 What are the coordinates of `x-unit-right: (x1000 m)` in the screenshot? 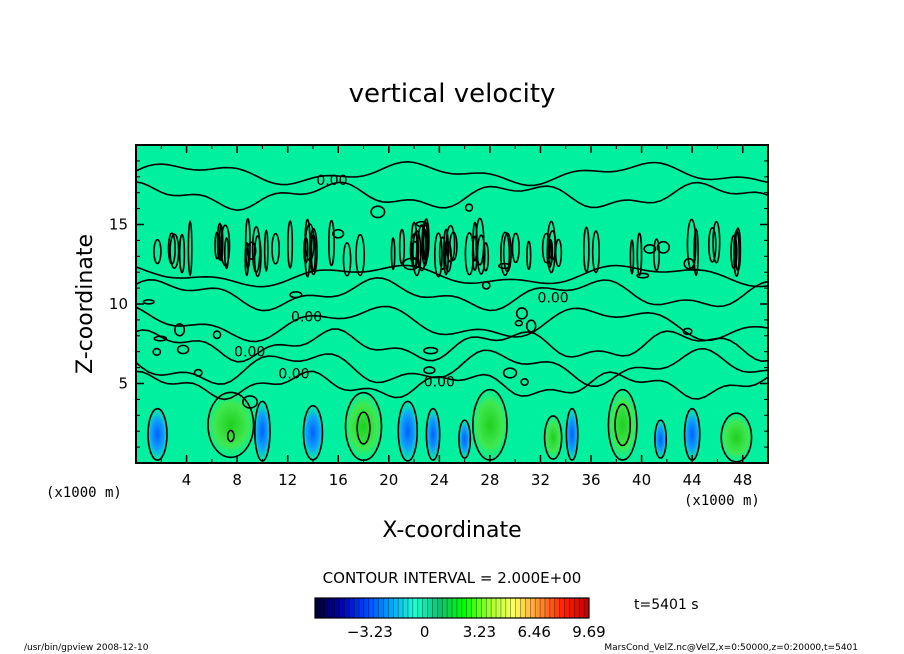 It's located at (722, 501).